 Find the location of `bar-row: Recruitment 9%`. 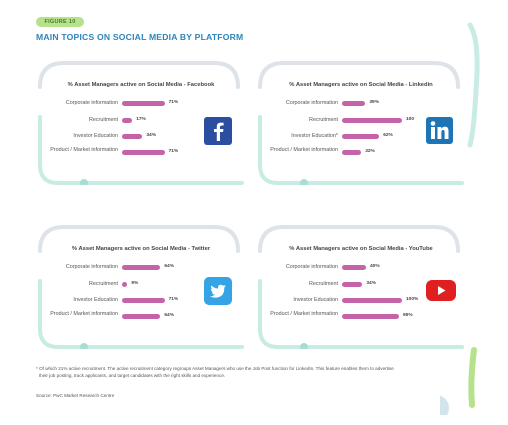

bar-row: Recruitment 9% is located at coordinates (141, 288).